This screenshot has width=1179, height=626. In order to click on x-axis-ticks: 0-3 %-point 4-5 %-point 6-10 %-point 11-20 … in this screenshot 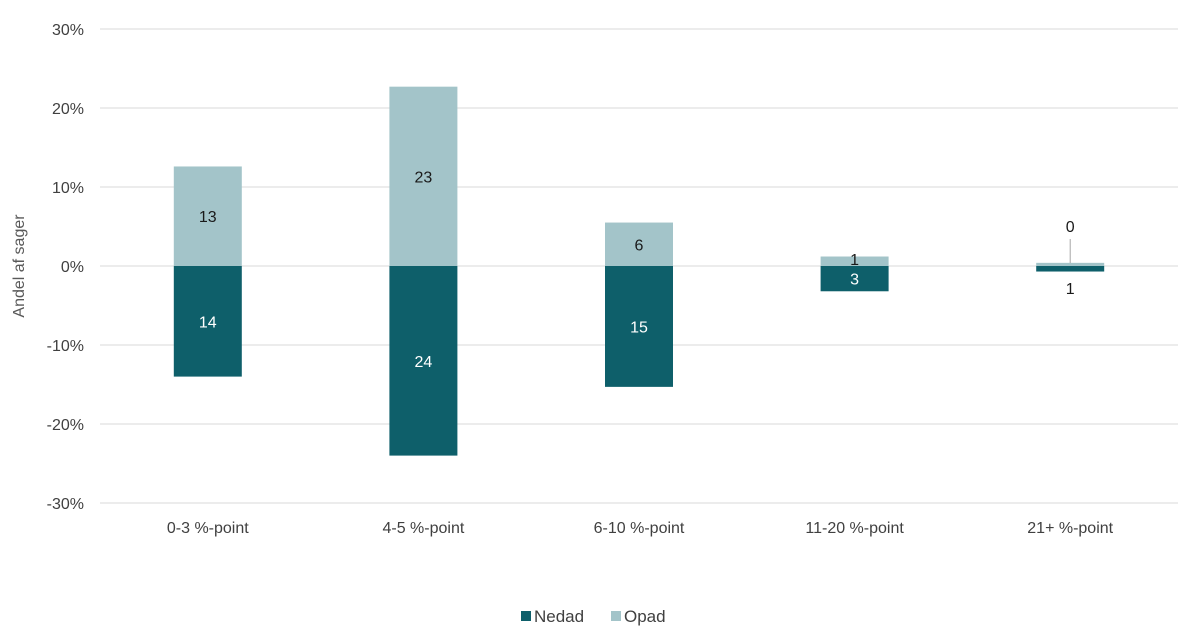, I will do `click(640, 528)`.